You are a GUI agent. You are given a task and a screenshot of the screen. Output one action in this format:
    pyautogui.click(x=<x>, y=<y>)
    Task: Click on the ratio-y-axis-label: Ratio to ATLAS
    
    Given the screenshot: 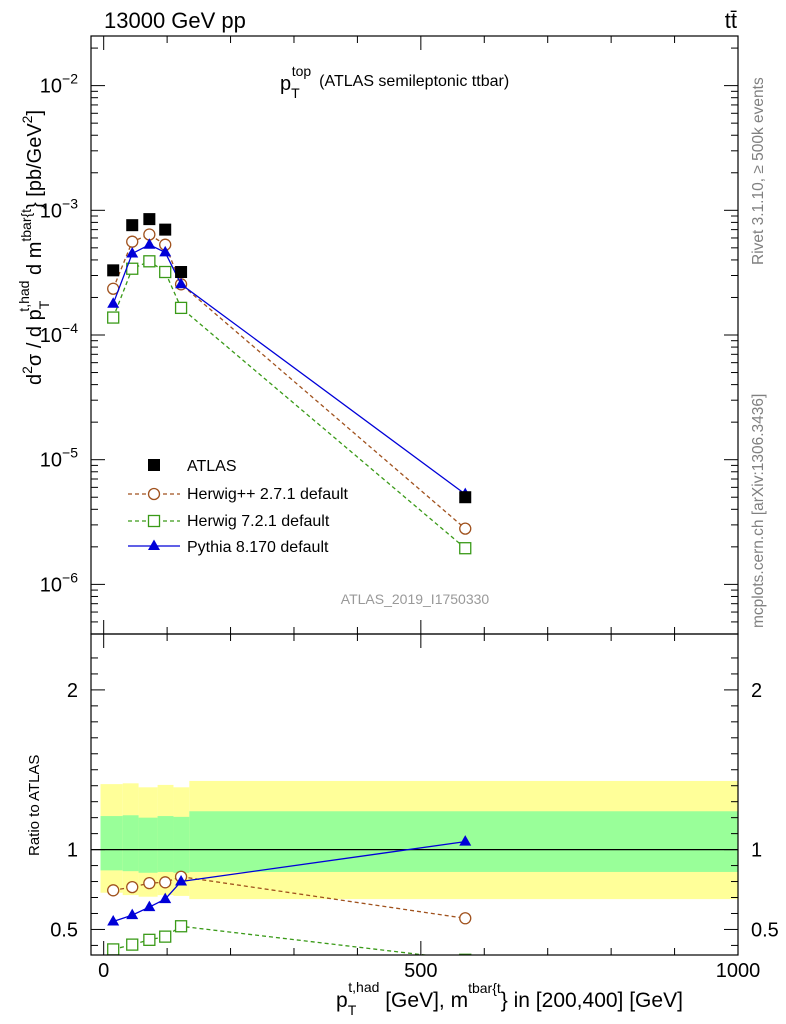 What is the action you would take?
    pyautogui.click(x=34, y=805)
    